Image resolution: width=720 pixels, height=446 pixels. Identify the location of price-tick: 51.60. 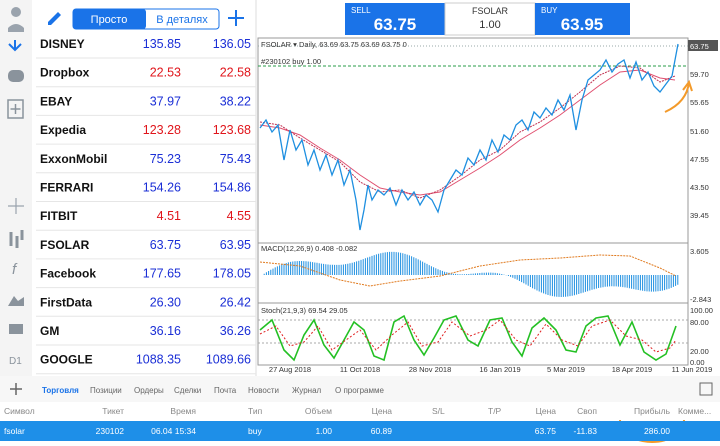
(699, 131).